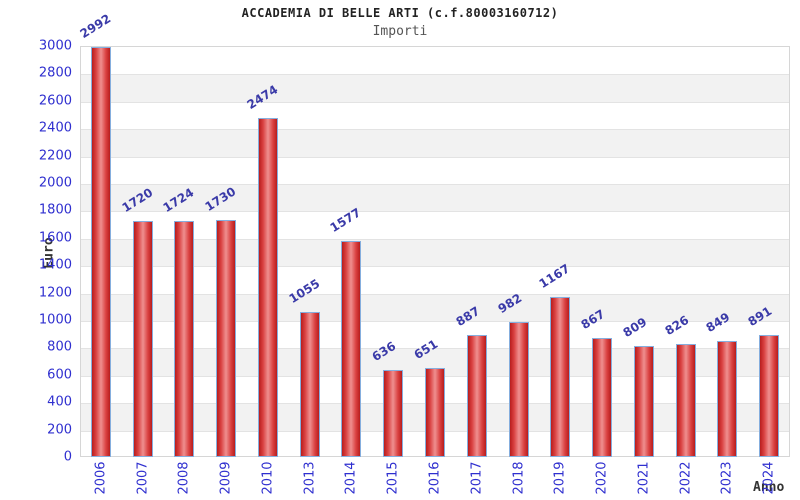 This screenshot has height=500, width=800. I want to click on x-tick-label: 2018, so click(519, 478).